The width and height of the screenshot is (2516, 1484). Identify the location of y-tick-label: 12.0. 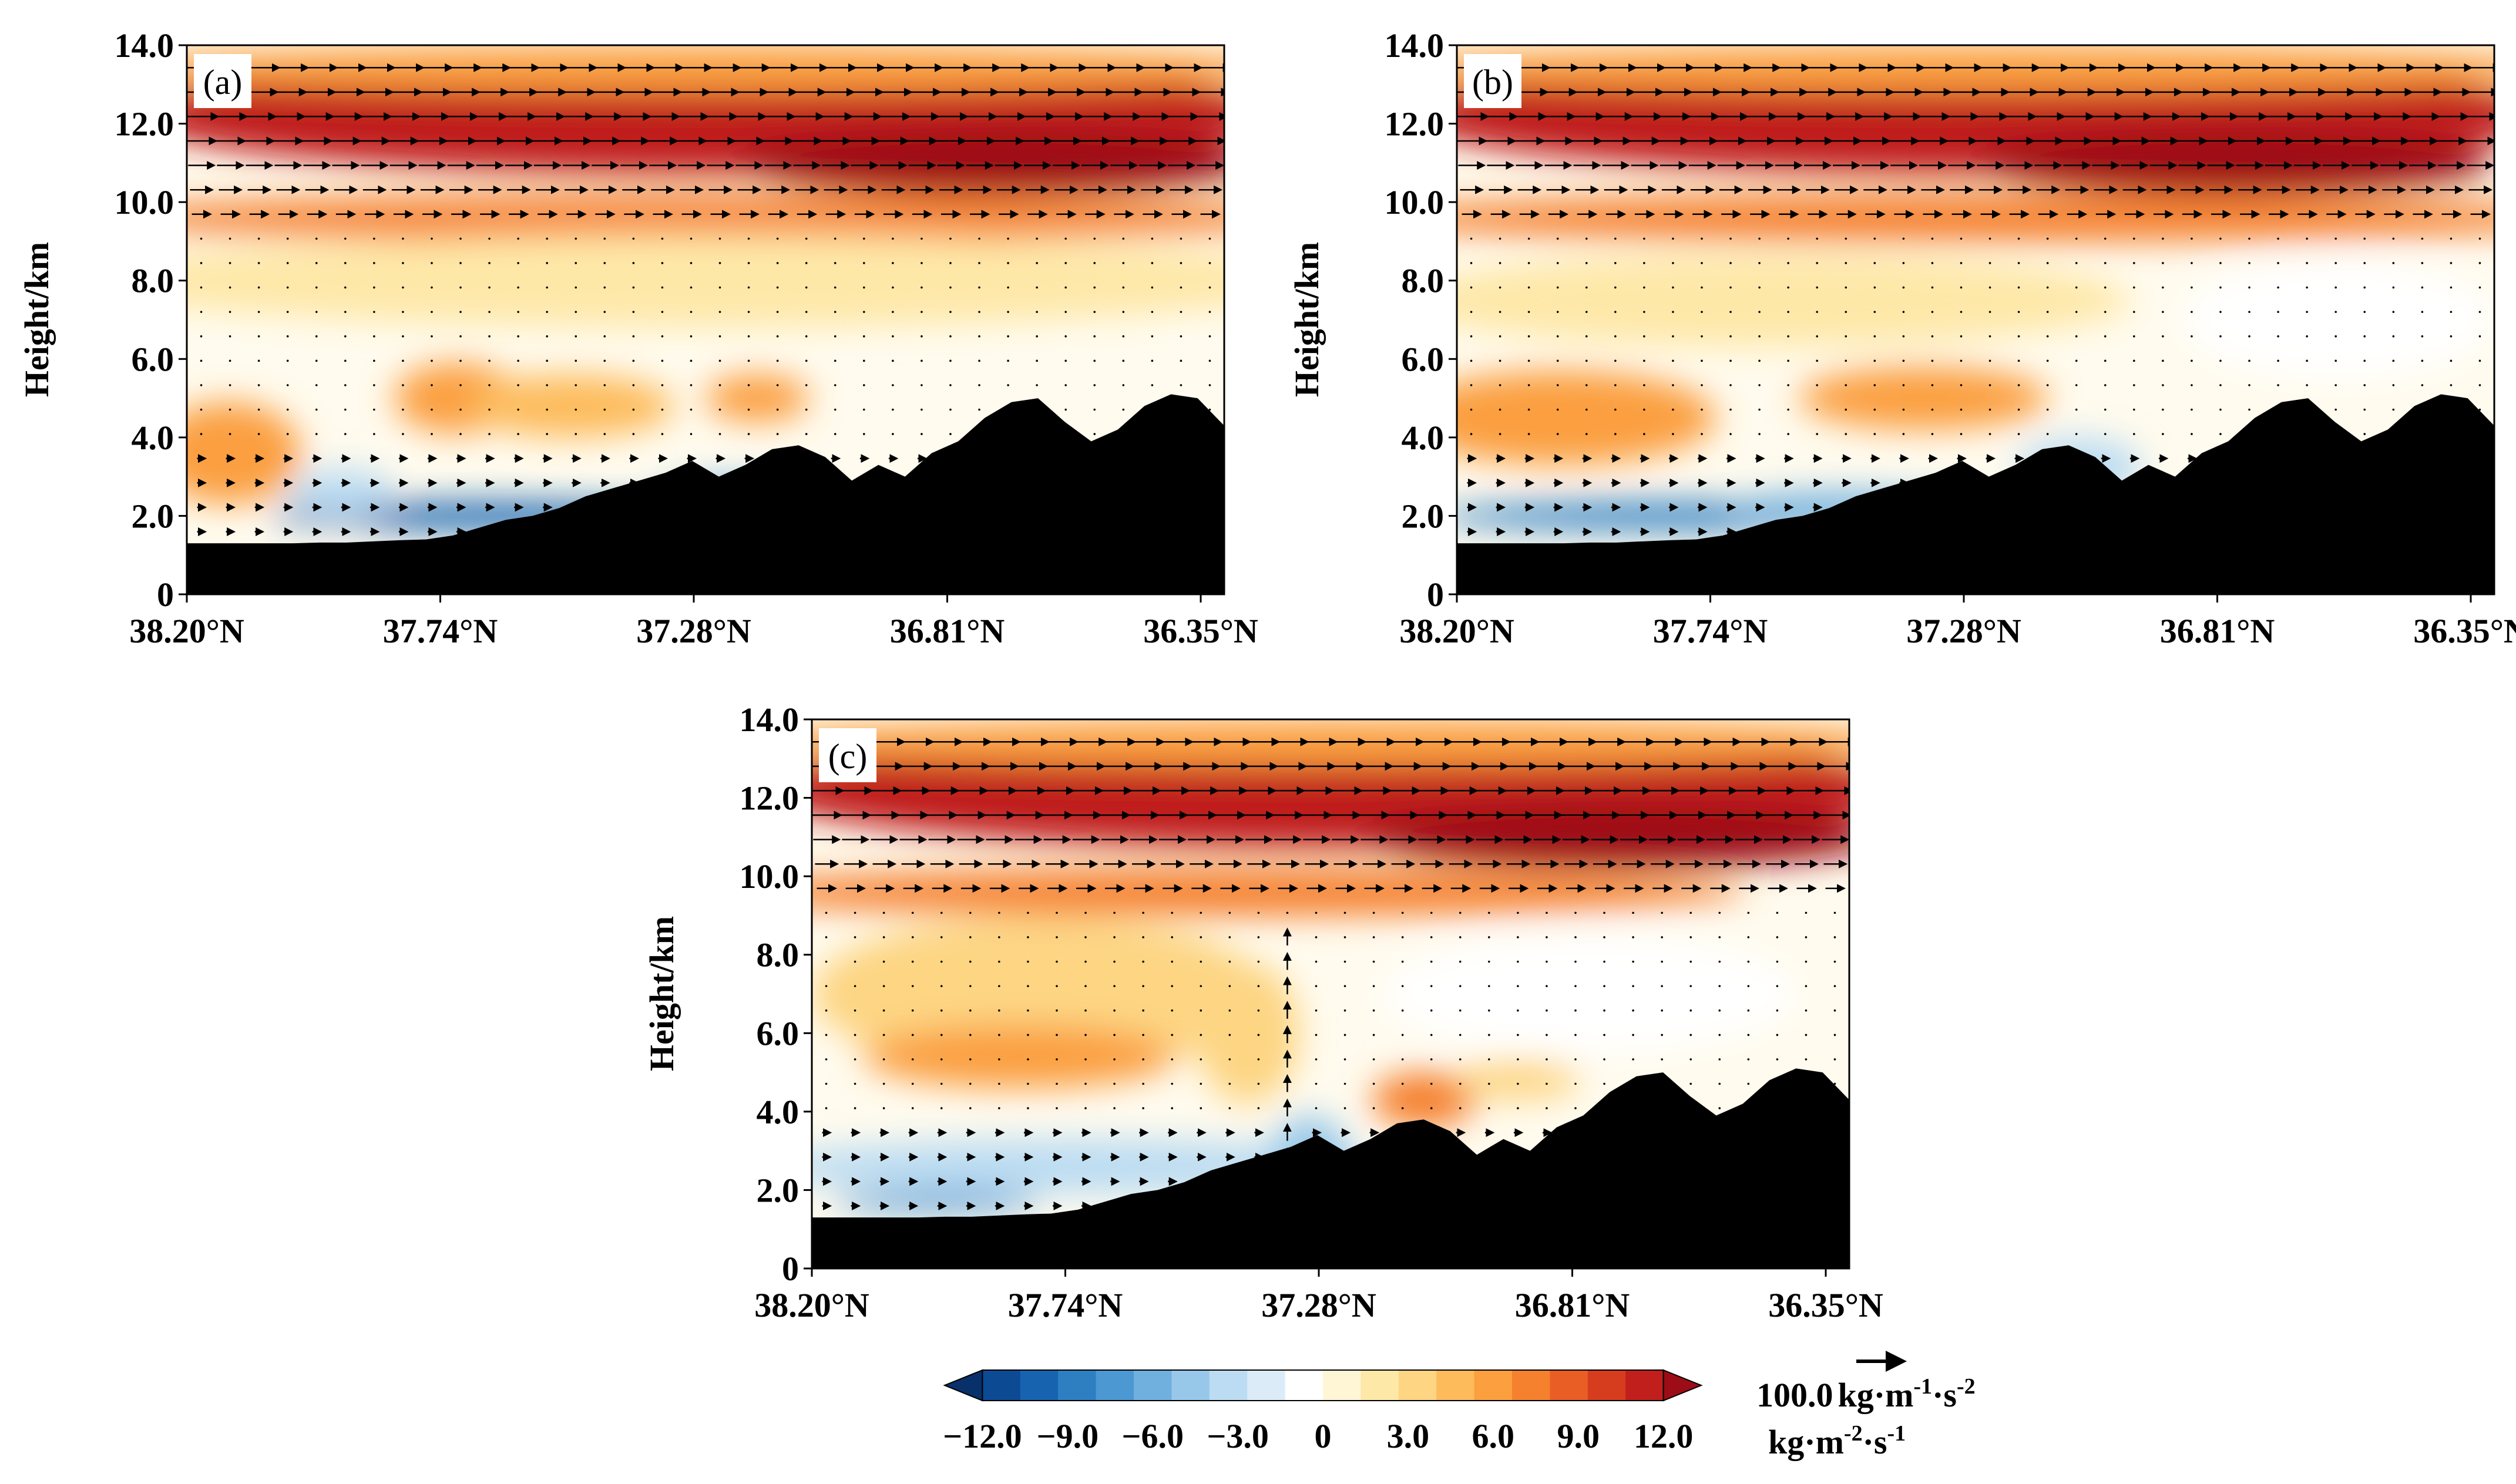
(770, 798).